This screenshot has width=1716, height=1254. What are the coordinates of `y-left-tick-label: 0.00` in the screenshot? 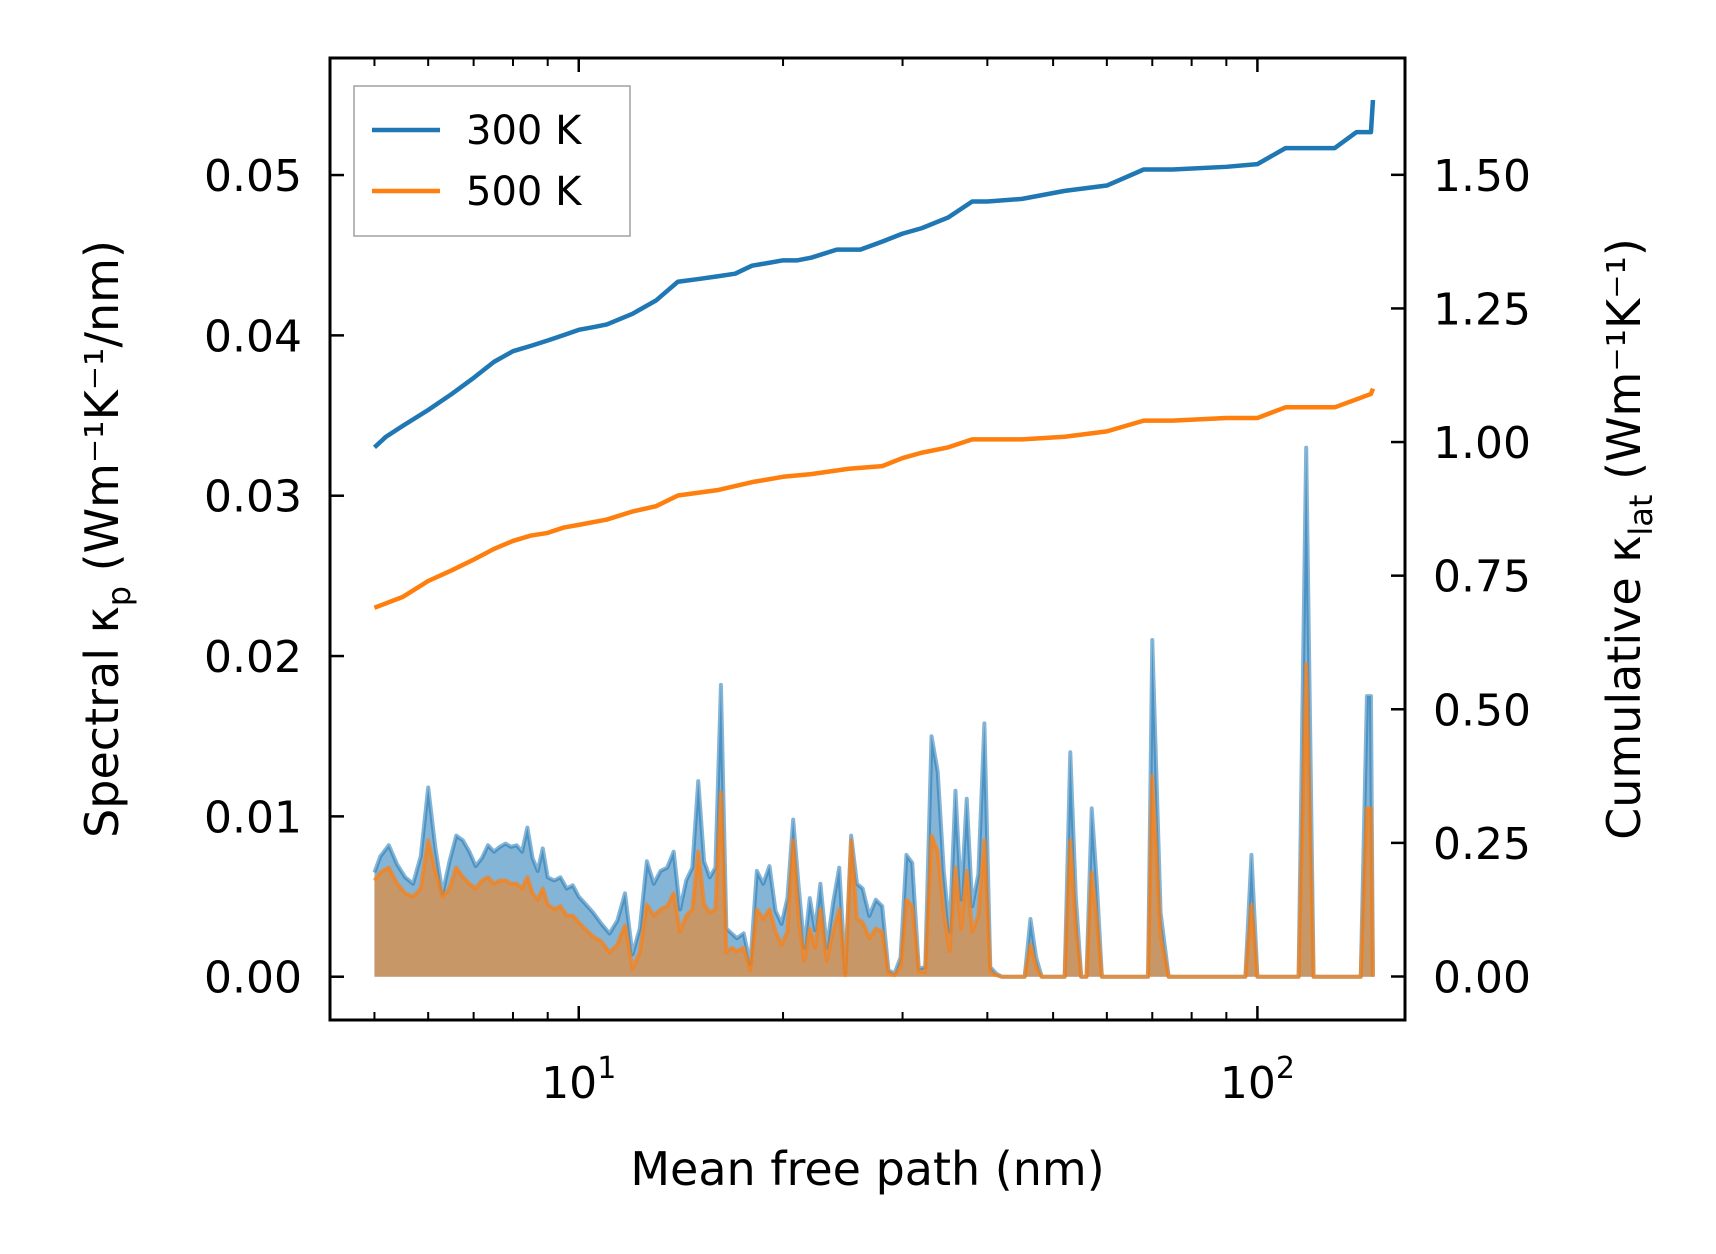 It's located at (253, 978).